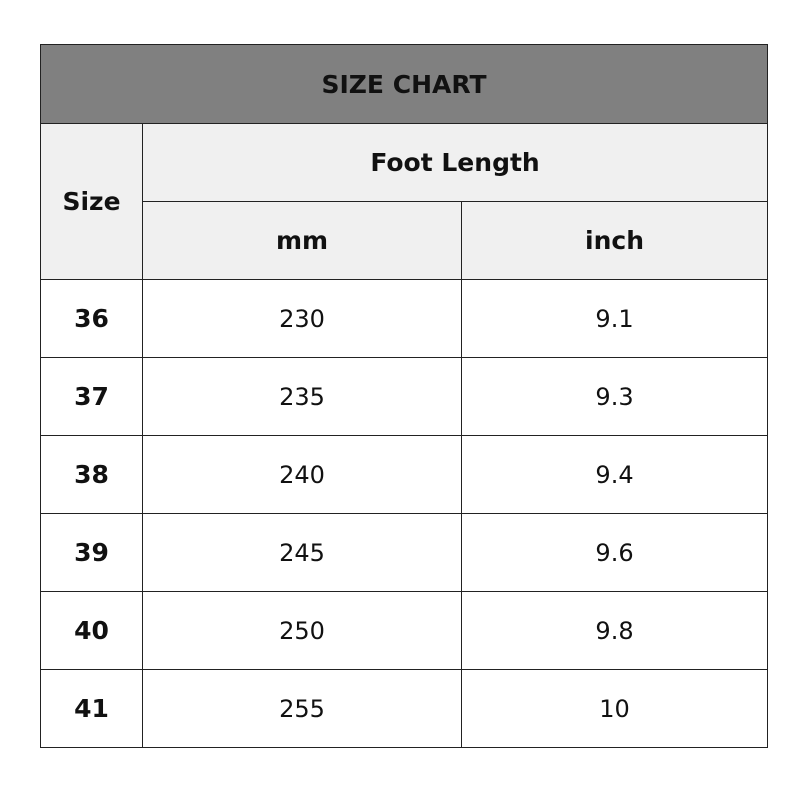 Image resolution: width=800 pixels, height=800 pixels. I want to click on cell-inch: 9.6, so click(614, 552).